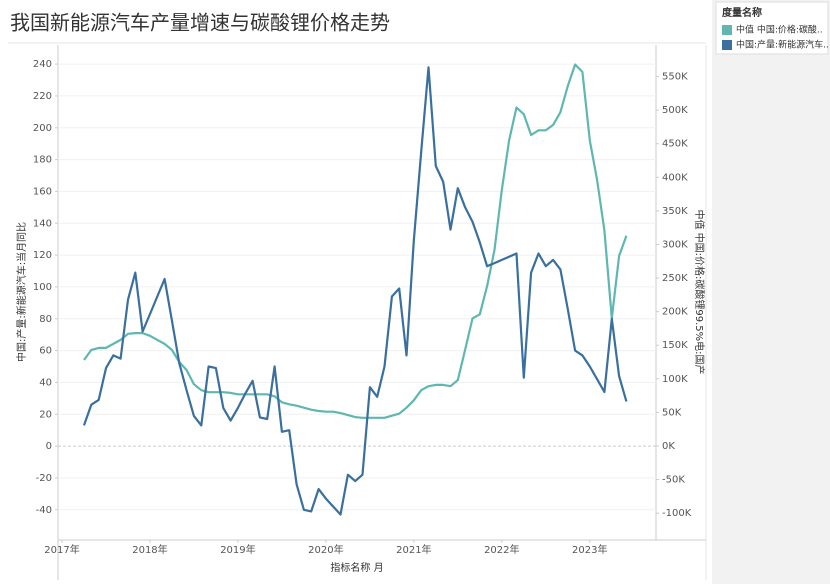 The image size is (830, 584). What do you see at coordinates (44, 510) in the screenshot?
I see `y-tick-label: -40` at bounding box center [44, 510].